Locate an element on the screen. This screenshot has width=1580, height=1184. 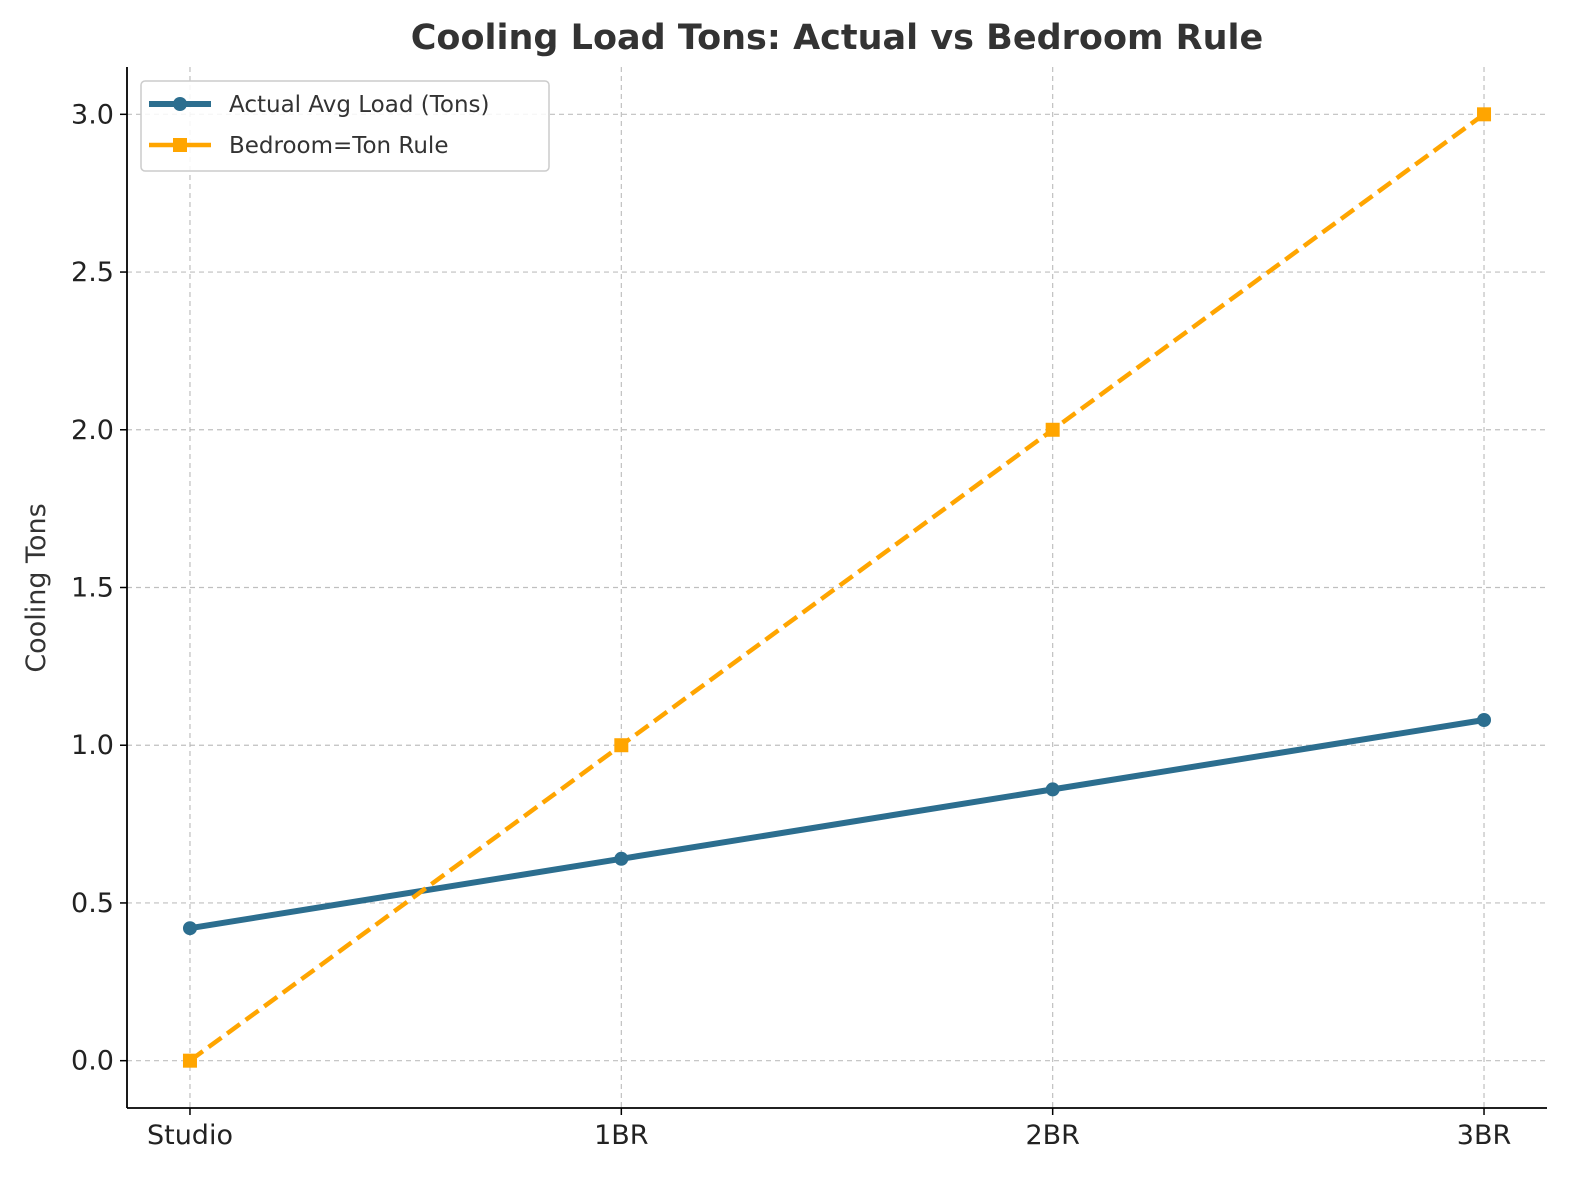
y-axis-label: Cooling Tons is located at coordinates (36, 587).